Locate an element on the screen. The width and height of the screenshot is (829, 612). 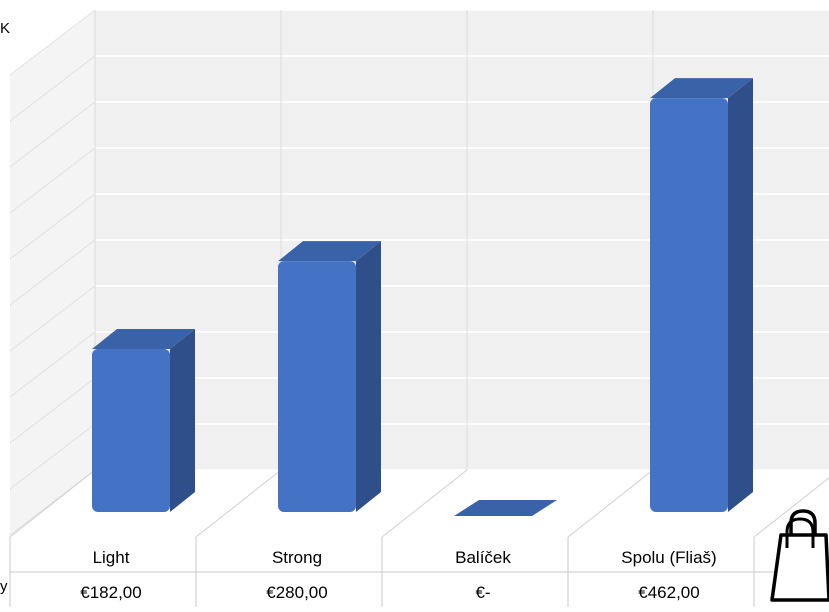
value-label: €182,00 is located at coordinates (110, 592).